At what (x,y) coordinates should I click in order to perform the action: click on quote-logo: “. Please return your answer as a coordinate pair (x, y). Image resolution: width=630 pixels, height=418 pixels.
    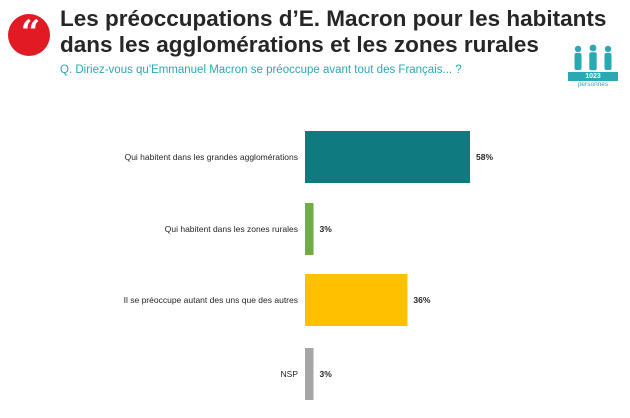
    Looking at the image, I should click on (29, 34).